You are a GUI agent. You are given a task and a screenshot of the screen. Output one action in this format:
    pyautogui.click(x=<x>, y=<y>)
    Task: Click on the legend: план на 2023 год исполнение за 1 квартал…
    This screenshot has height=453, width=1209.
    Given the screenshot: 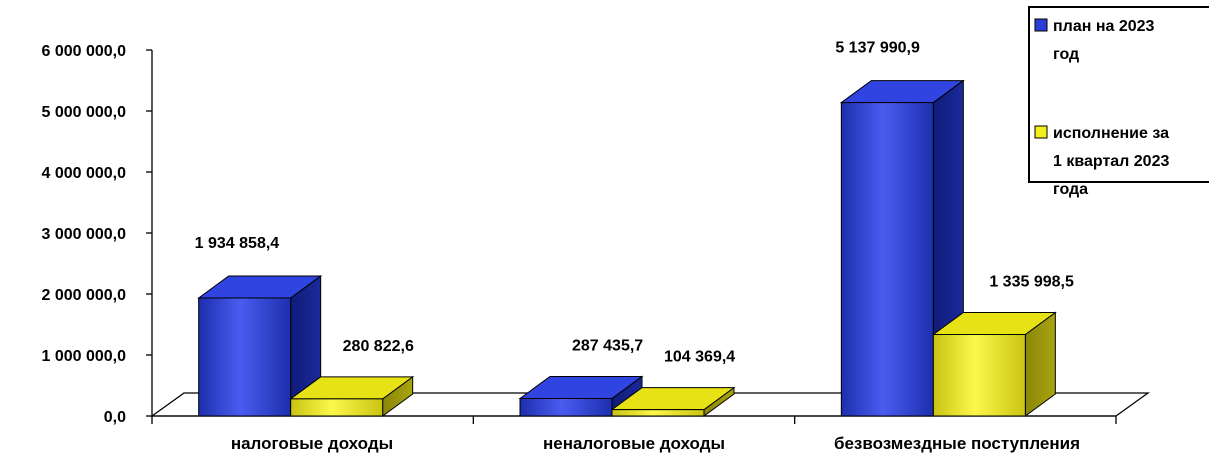 What is the action you would take?
    pyautogui.click(x=1118, y=102)
    